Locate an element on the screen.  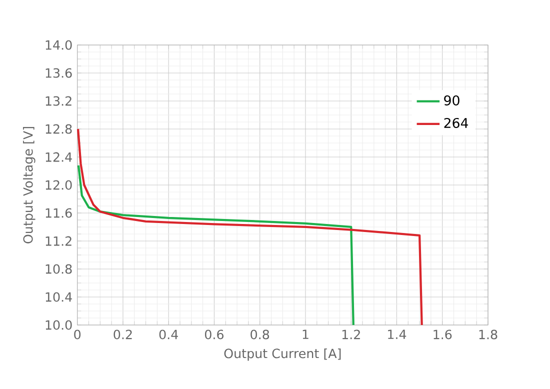
y-tick-label: 10.0 is located at coordinates (59, 325).